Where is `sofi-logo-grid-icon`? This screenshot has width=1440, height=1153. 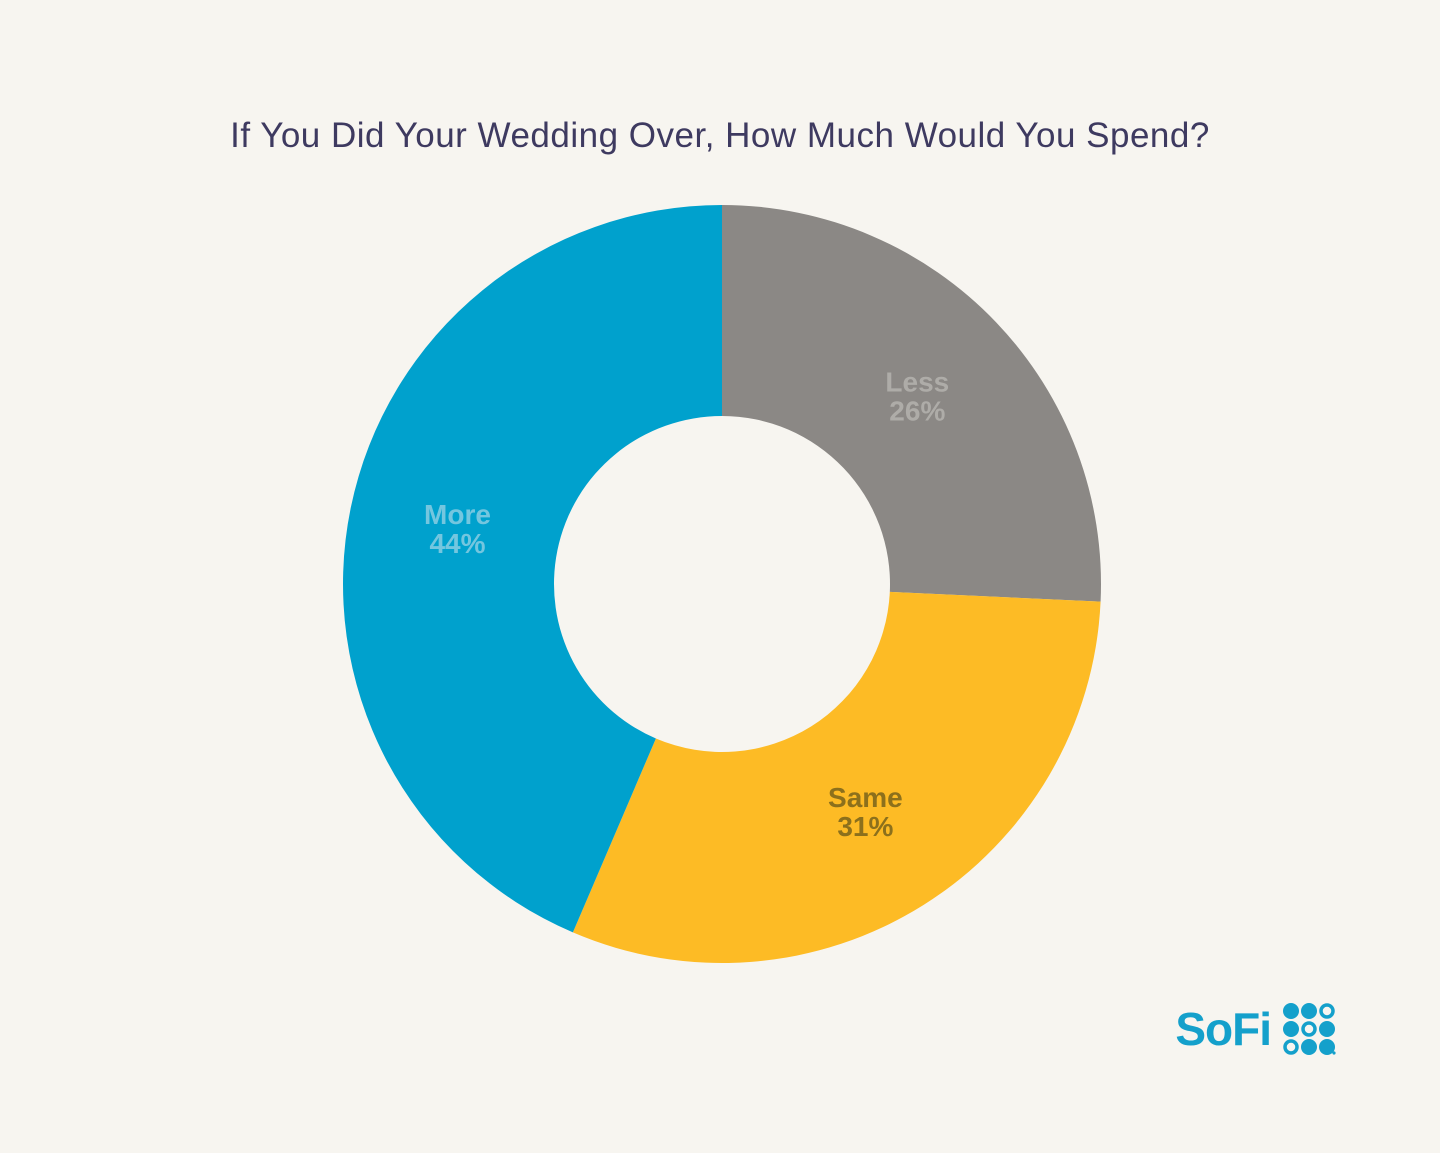
sofi-logo-grid-icon is located at coordinates (1309, 1029).